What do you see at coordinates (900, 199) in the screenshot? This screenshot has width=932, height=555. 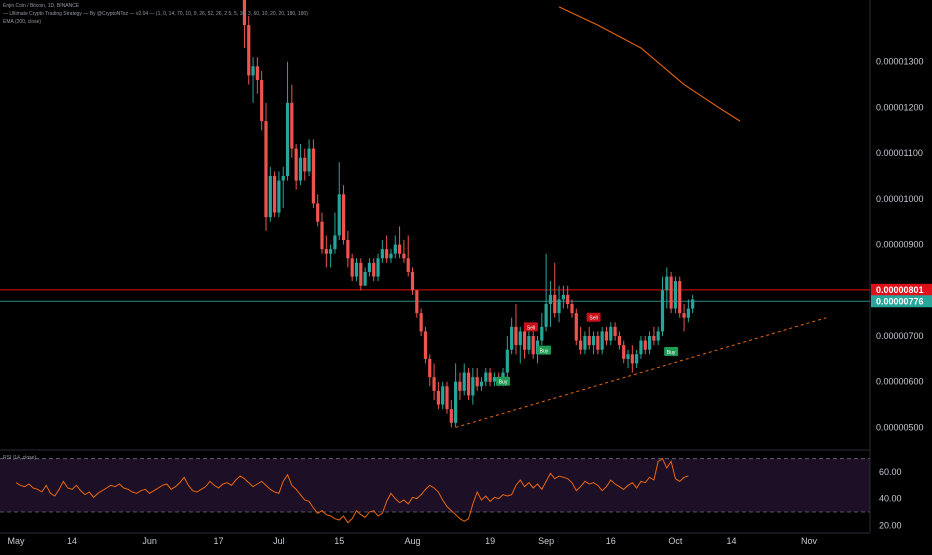 I see `price-tick-label: 0.00001000` at bounding box center [900, 199].